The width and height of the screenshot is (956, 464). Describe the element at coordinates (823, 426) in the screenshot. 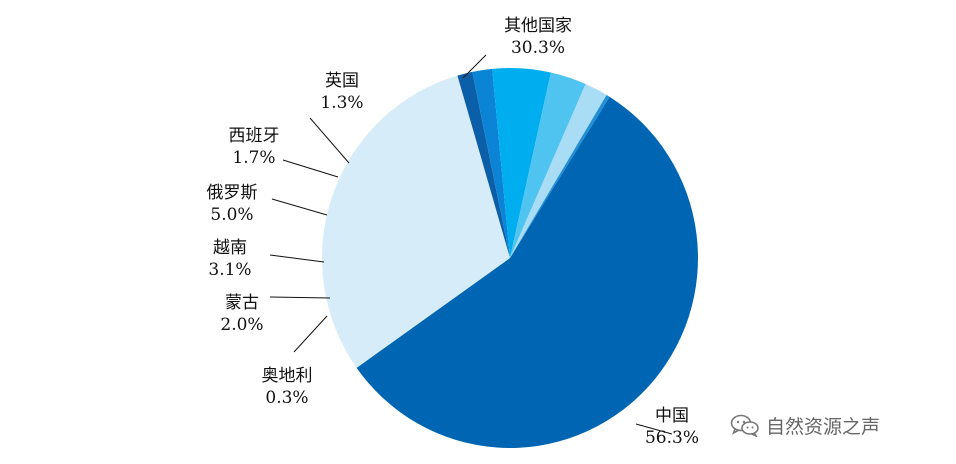

I see `watermark-text: 自然资源之声` at that location.